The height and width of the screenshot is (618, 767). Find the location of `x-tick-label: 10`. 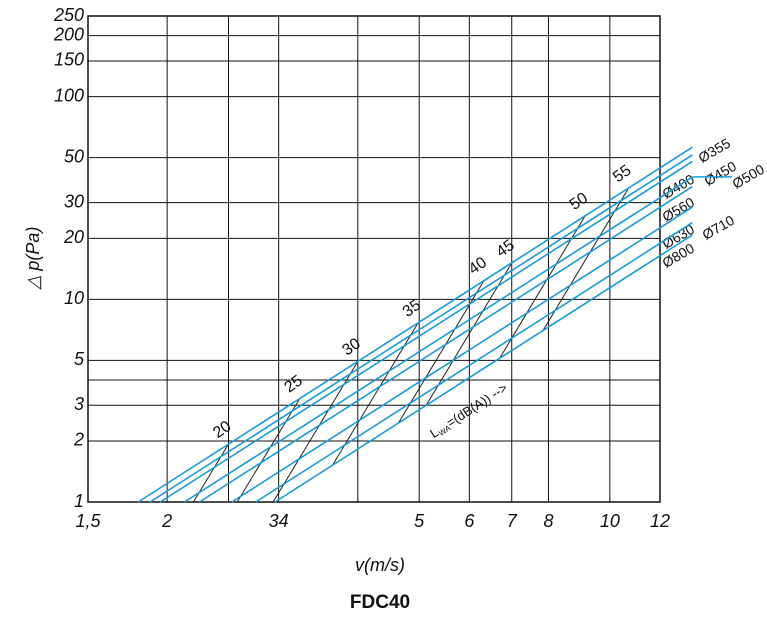

x-tick-label: 10 is located at coordinates (610, 521).